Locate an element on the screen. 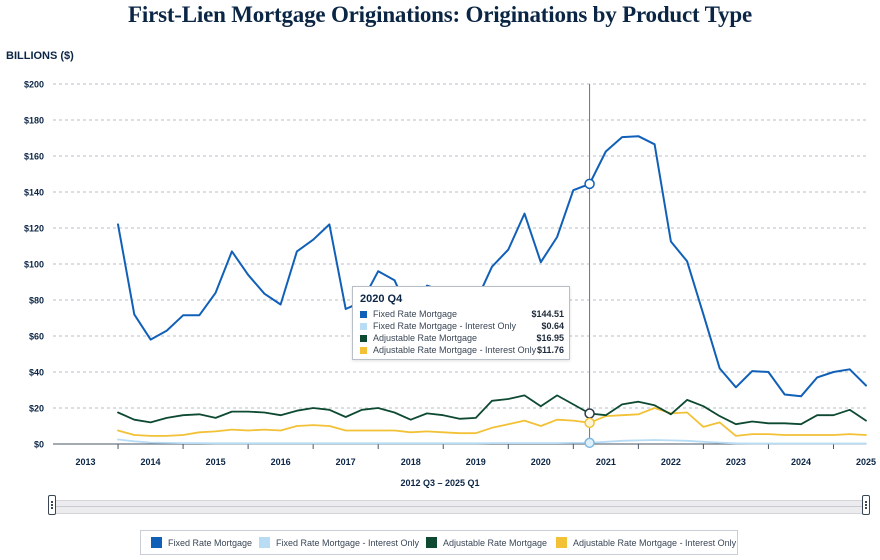  tooltip-value: $0.64 is located at coordinates (552, 326).